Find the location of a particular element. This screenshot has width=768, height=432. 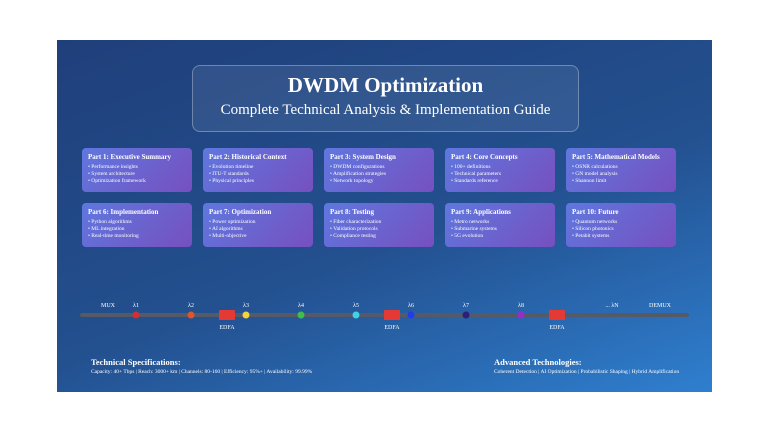

card-item: • Network topology is located at coordinates (352, 181).